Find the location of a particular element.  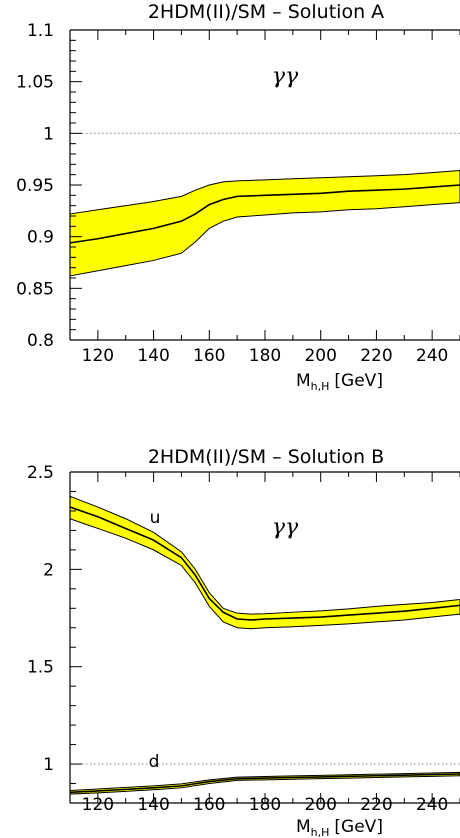

y-tick-label: 2.5 is located at coordinates (40, 473).